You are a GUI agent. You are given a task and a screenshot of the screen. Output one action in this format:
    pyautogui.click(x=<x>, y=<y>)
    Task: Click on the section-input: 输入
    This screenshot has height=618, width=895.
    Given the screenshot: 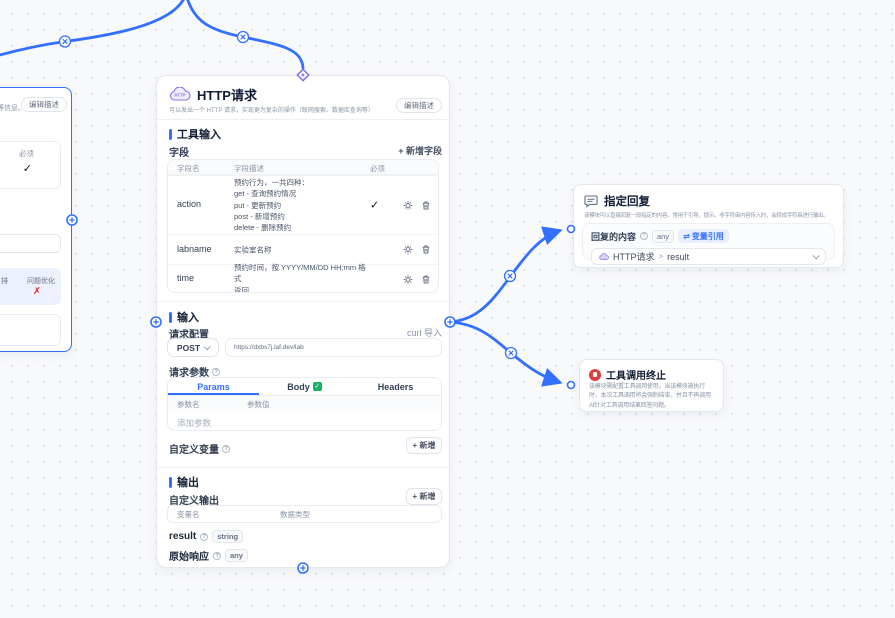 What is the action you would take?
    pyautogui.click(x=184, y=317)
    